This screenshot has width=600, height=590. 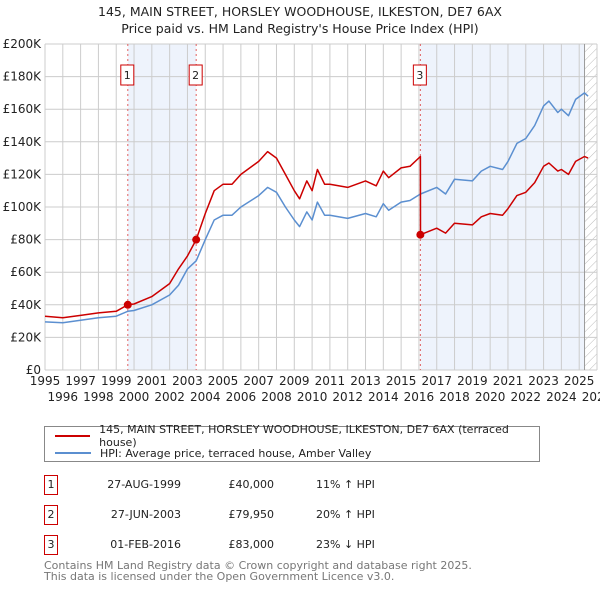 I want to click on legend-swatch-blue, so click(x=73, y=453).